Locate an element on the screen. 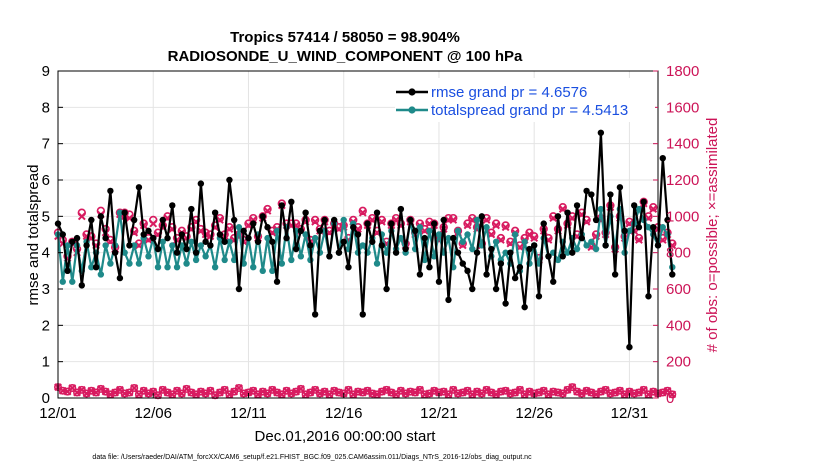 This screenshot has width=830, height=470. x-tick-label: 12/06 is located at coordinates (153, 413).